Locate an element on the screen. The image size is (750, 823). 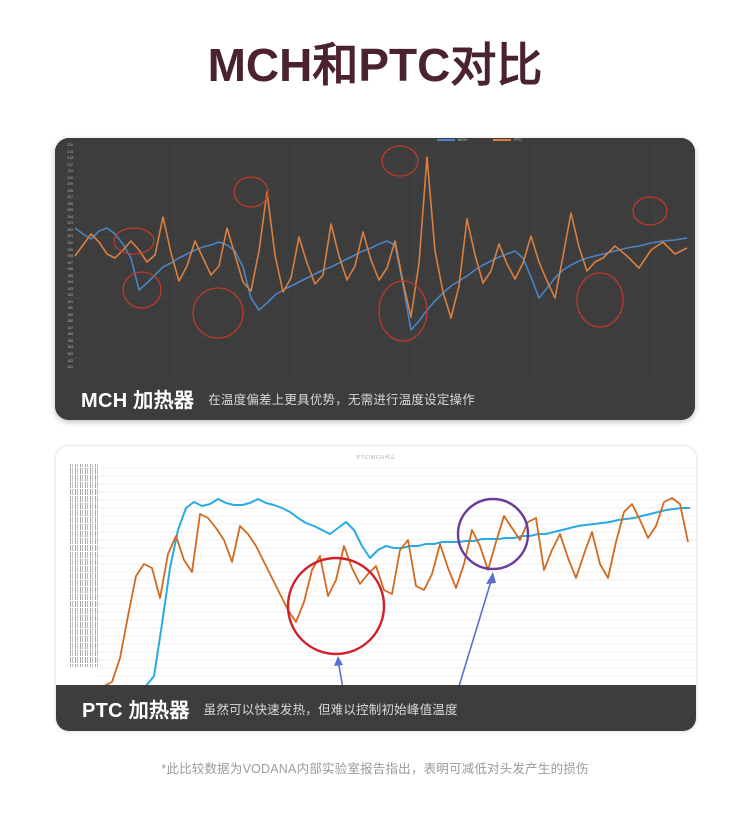
legend-swatch-blue is located at coordinates (446, 139).